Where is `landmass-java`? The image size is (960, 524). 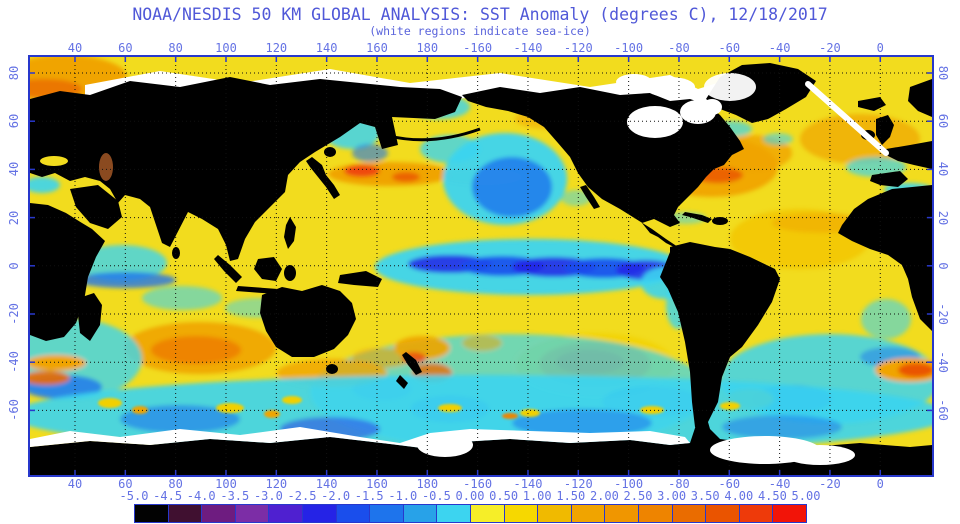 landmass-java is located at coordinates (257, 290).